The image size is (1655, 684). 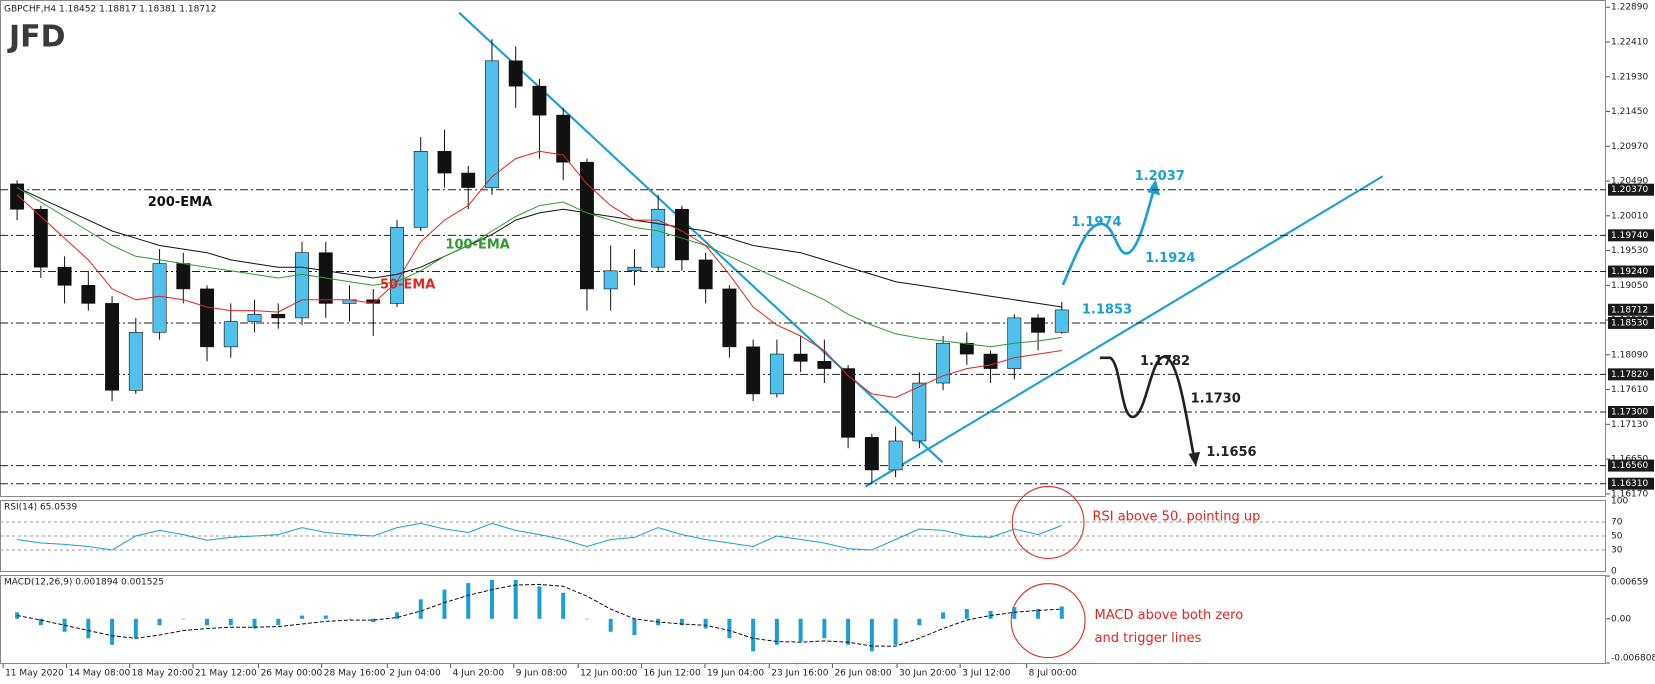 What do you see at coordinates (407, 284) in the screenshot?
I see `ema-label: 50-EMA` at bounding box center [407, 284].